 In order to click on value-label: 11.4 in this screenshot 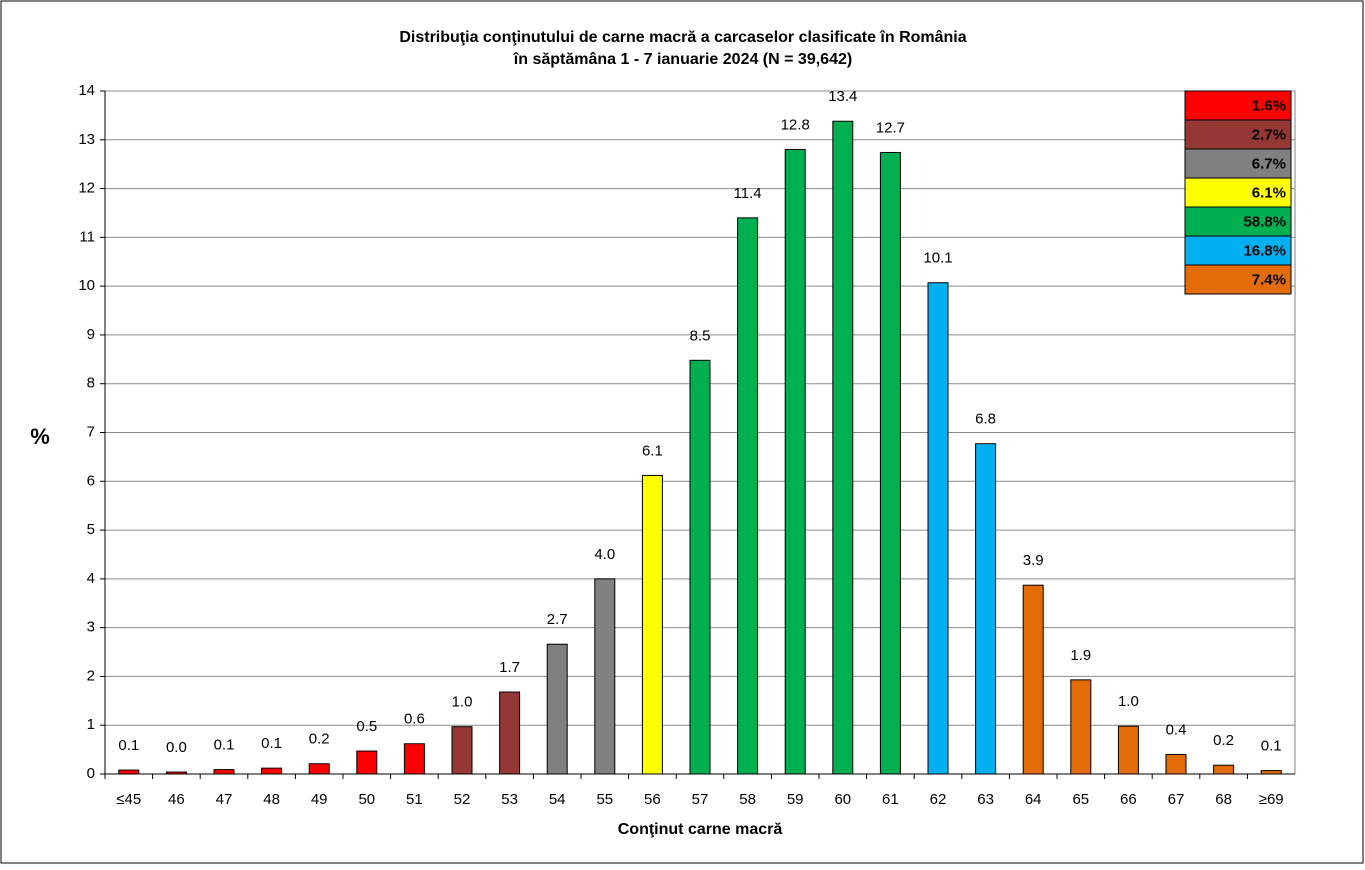, I will do `click(748, 193)`.